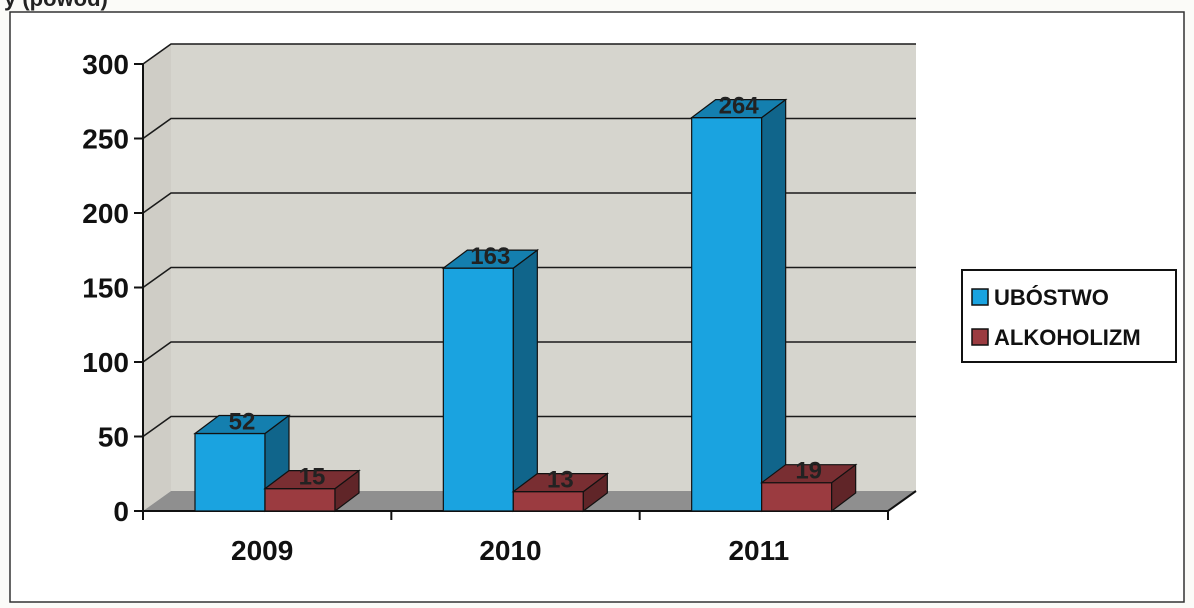  I want to click on legend-label: ALKOHOLIZM, so click(1067, 337).